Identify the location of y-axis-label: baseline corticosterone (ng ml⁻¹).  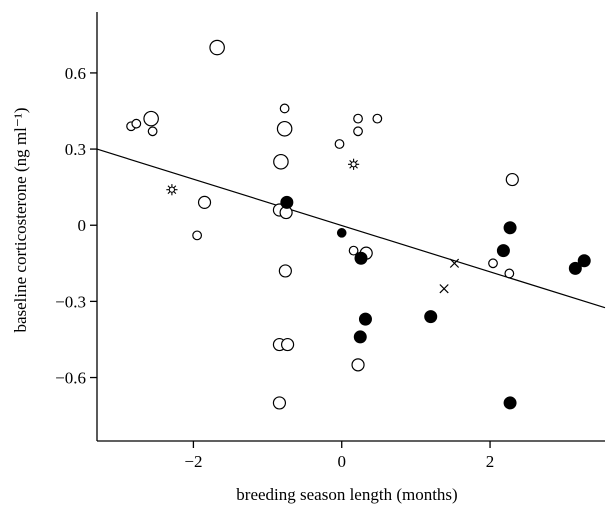
(20, 219).